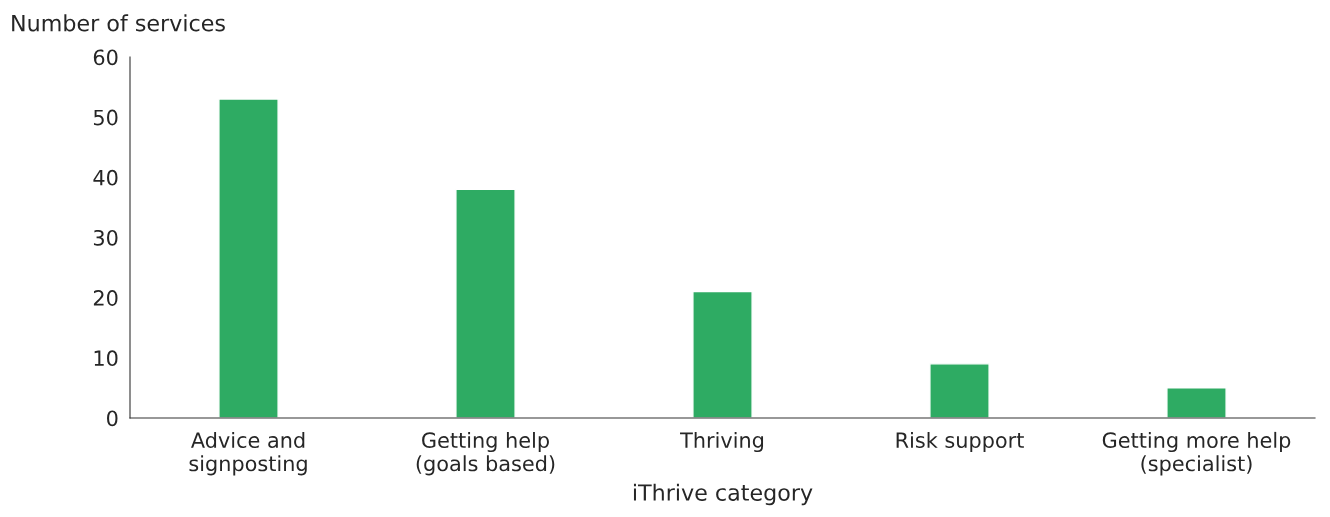 Image resolution: width=1330 pixels, height=517 pixels. Describe the element at coordinates (105, 237) in the screenshot. I see `y-tick-label: 30` at that location.